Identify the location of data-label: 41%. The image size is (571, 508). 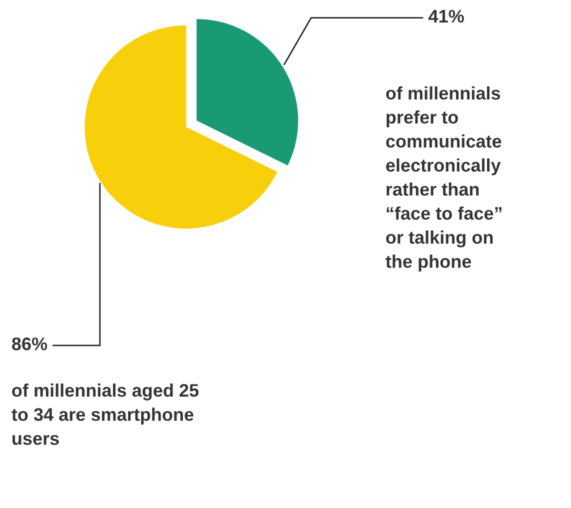
(446, 16).